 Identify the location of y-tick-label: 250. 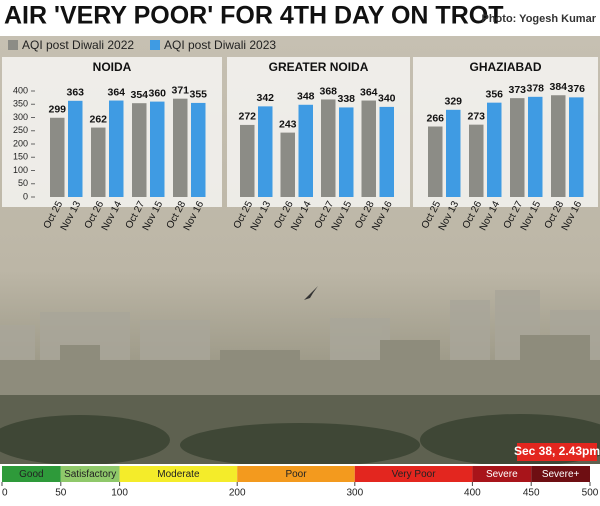
(20, 130).